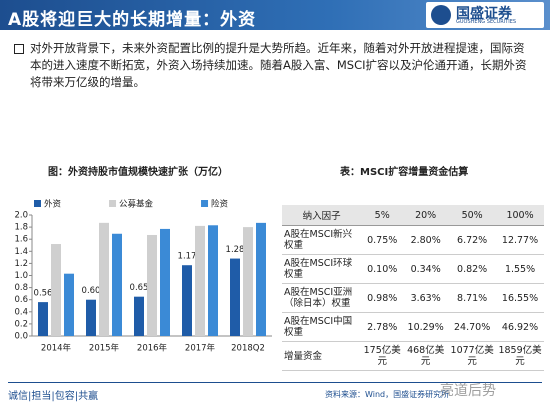 The width and height of the screenshot is (550, 420). I want to click on table-cell: 1.55%, so click(520, 269).